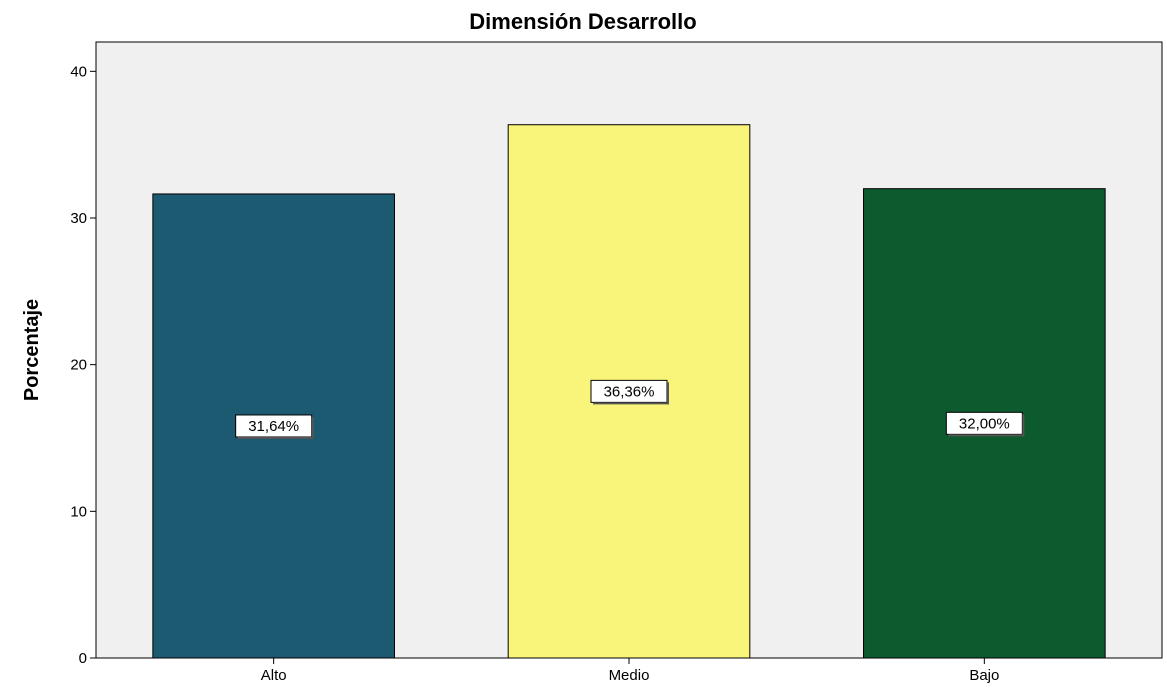 The width and height of the screenshot is (1167, 688). Describe the element at coordinates (629, 675) in the screenshot. I see `x-tick-label: Medio` at that location.